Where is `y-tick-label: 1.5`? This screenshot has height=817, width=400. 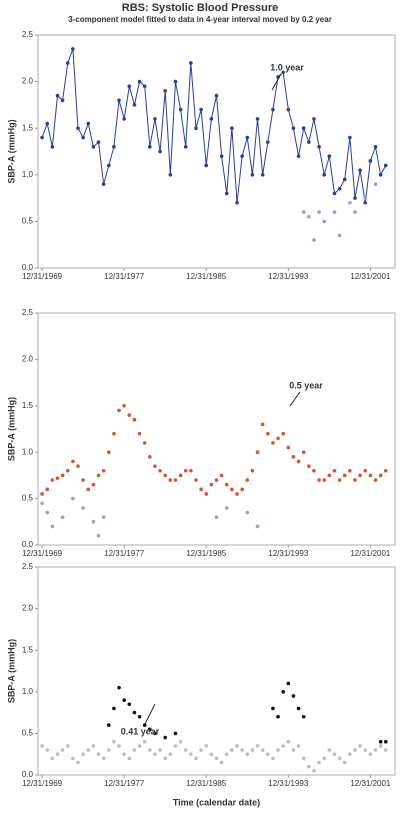 y-tick-label: 1.5 is located at coordinates (28, 649).